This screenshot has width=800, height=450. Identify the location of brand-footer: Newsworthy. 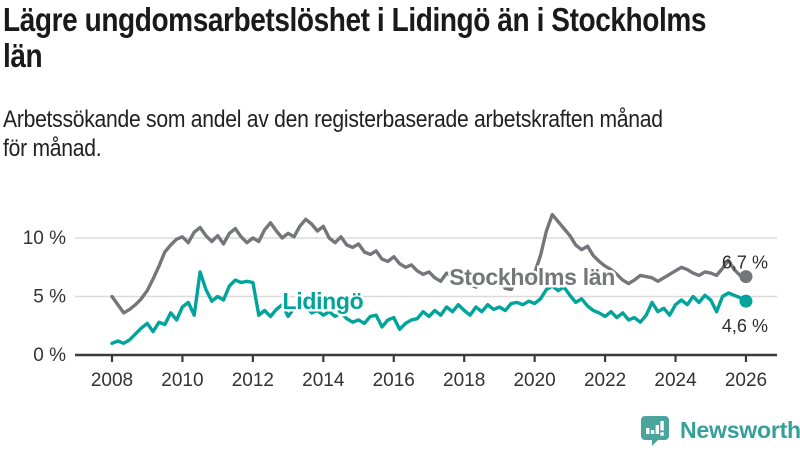
(719, 430).